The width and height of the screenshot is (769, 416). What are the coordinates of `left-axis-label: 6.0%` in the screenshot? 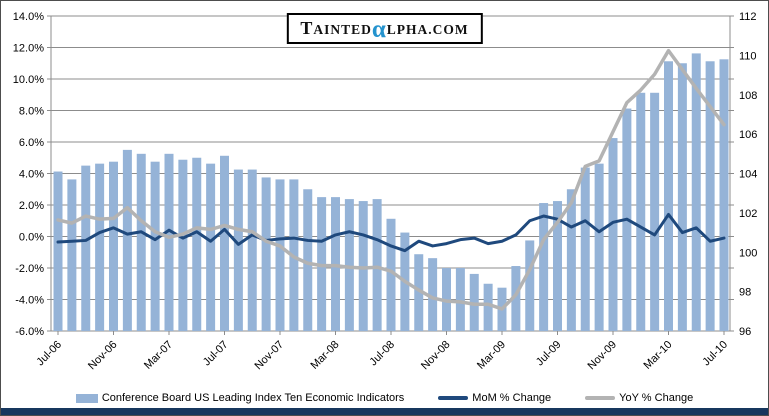 It's located at (31, 143).